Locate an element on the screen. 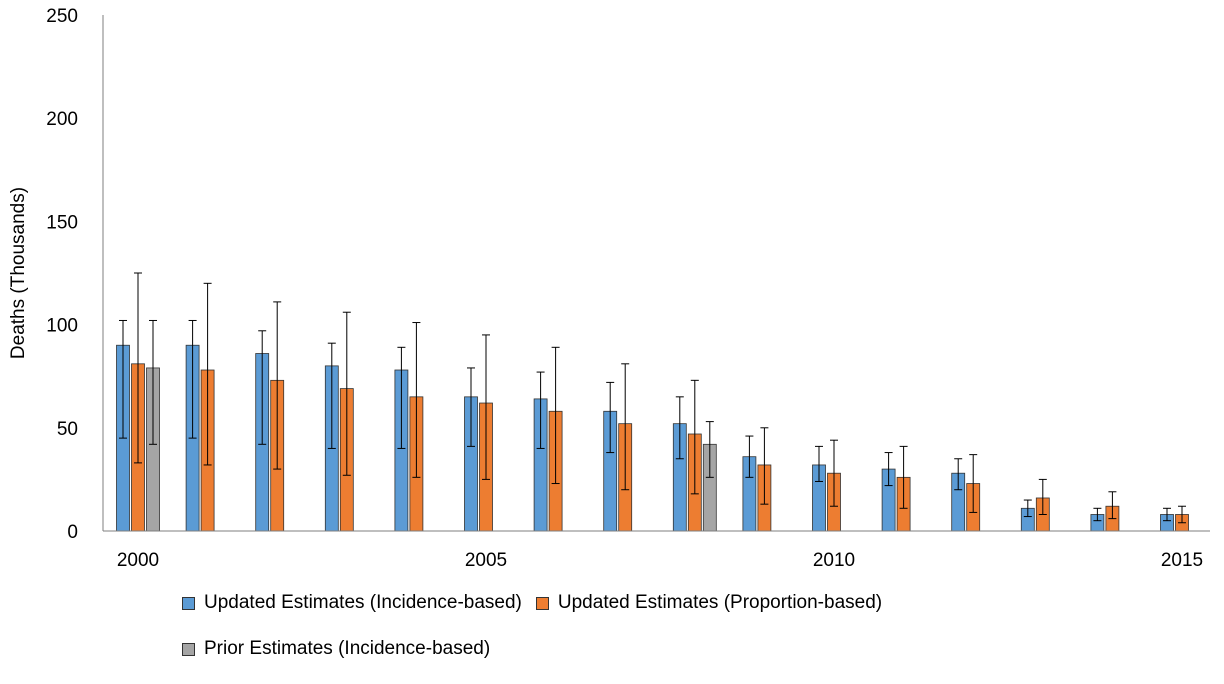 The image size is (1224, 684). x-tick-label: 2010 is located at coordinates (834, 560).